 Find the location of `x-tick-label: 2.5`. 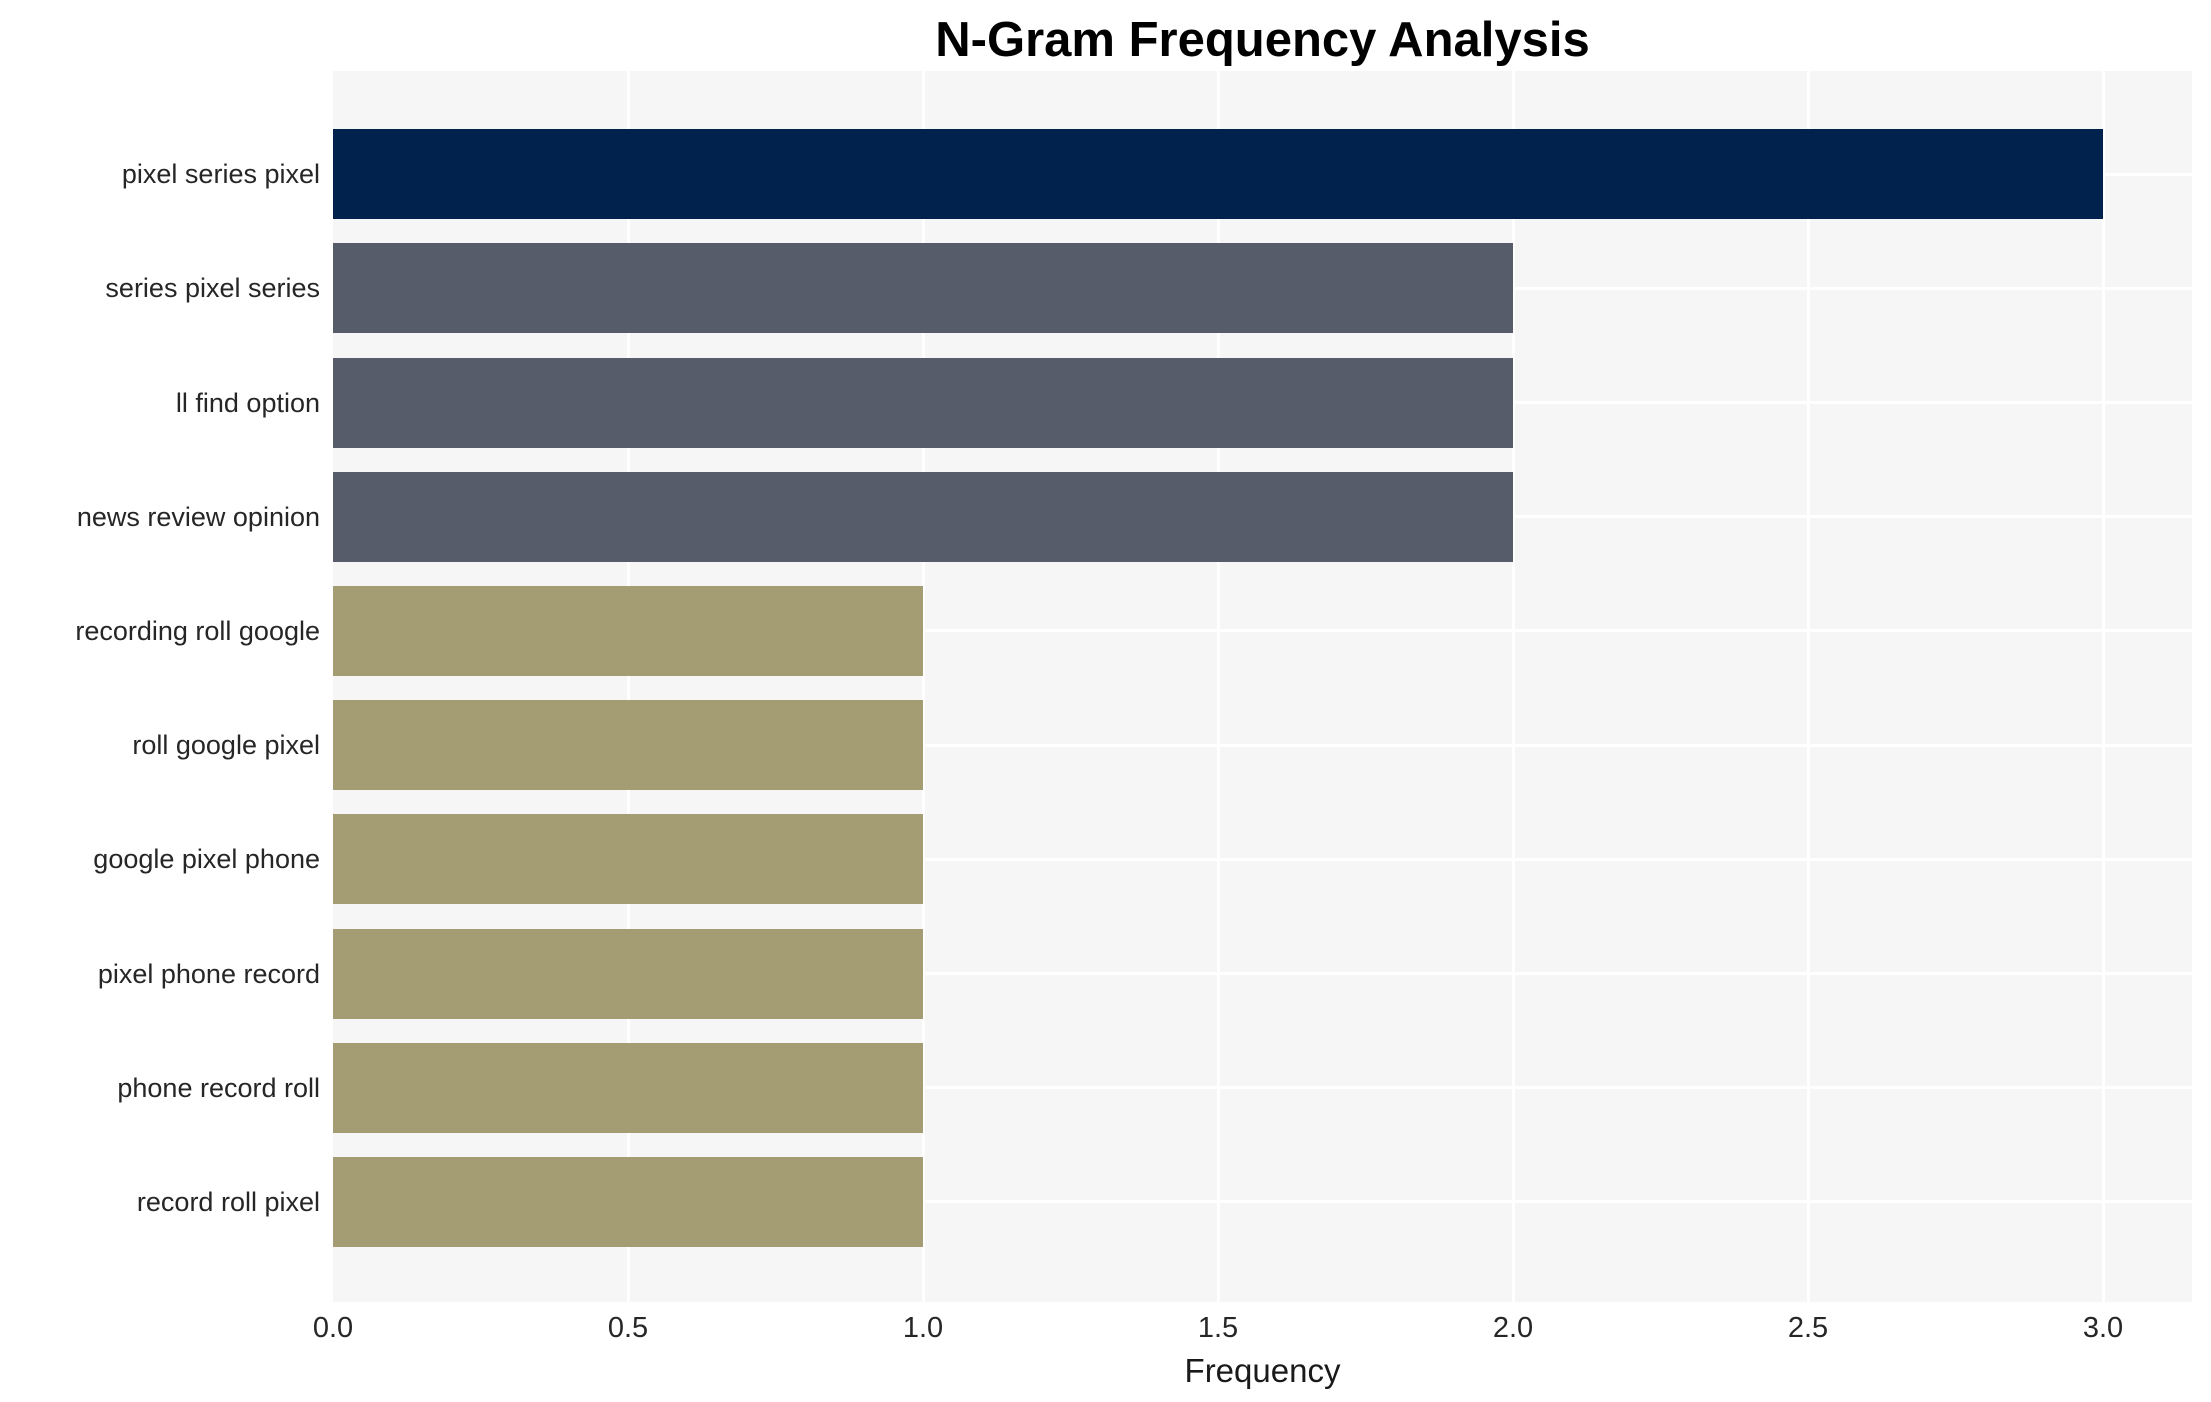

x-tick-label: 2.5 is located at coordinates (1808, 1328).